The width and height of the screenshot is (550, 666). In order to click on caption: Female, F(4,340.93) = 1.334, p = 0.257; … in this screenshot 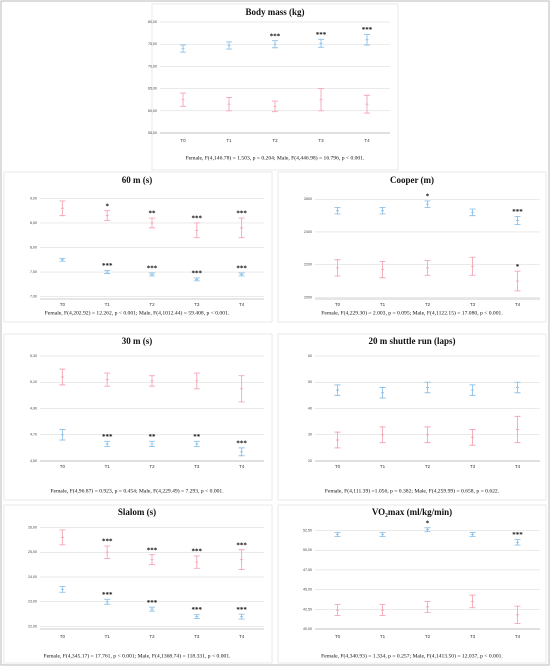, I will do `click(412, 655)`.